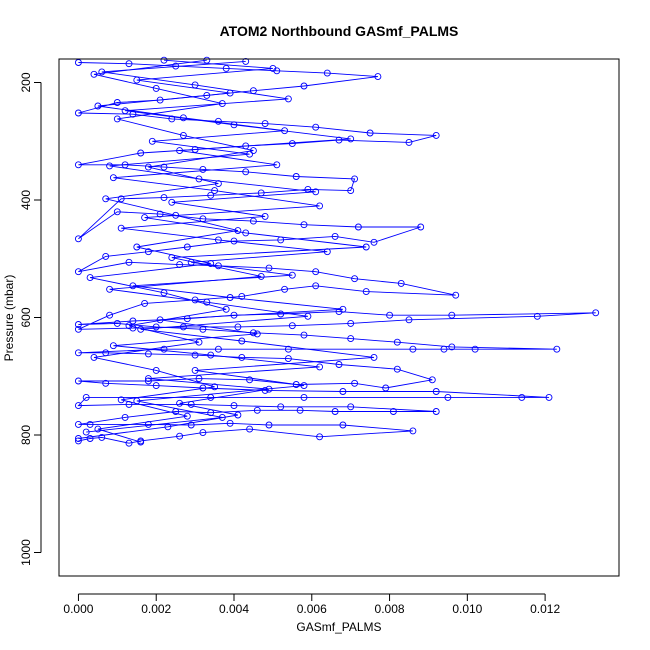 The image size is (650, 650). I want to click on x-tick-label: 0.002, so click(156, 609).